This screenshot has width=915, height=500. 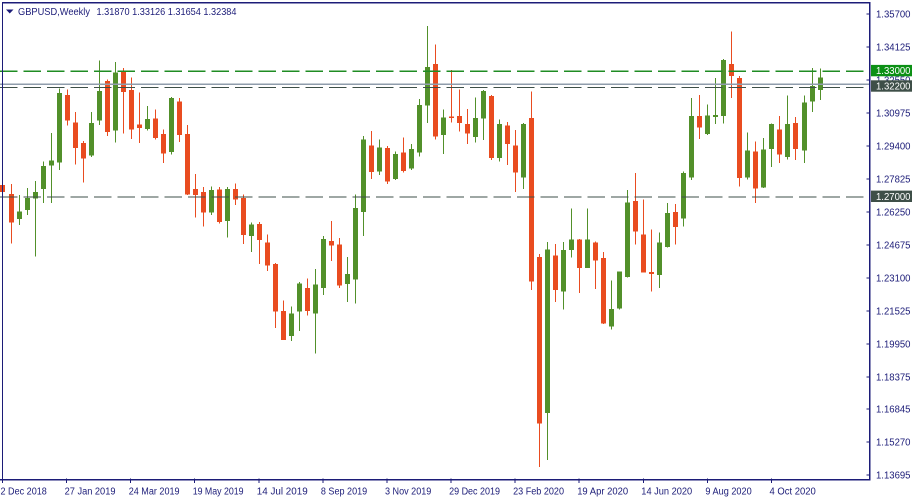 What do you see at coordinates (538, 492) in the screenshot?
I see `svg-text: 23 Feb 2020` at bounding box center [538, 492].